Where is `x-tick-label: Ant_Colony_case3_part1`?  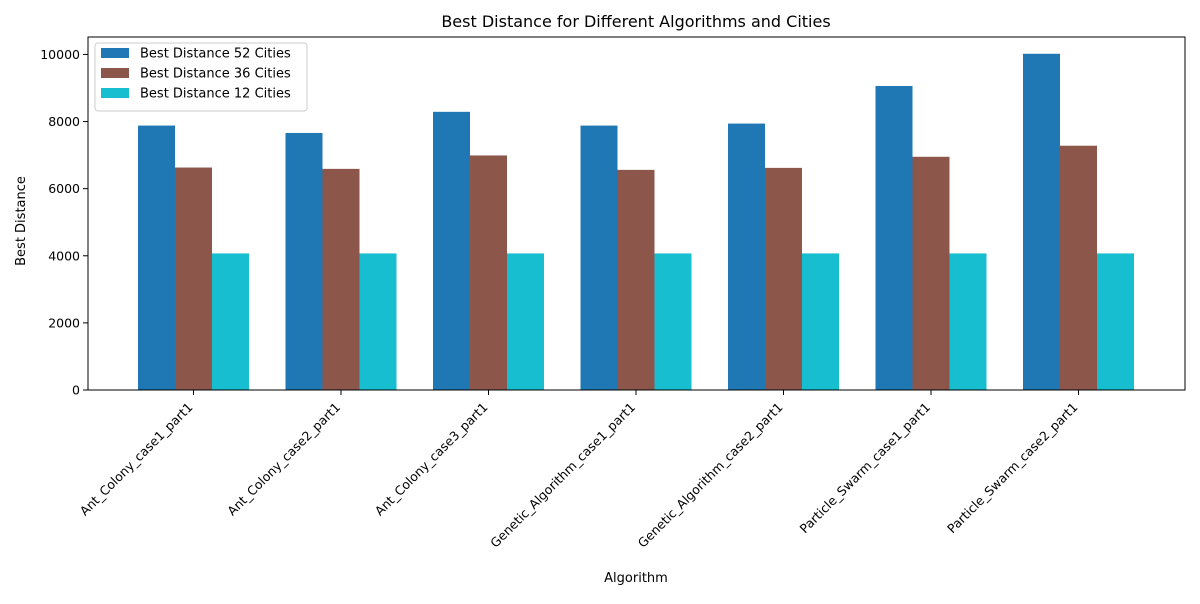 x-tick-label: Ant_Colony_case3_part1 is located at coordinates (431, 459).